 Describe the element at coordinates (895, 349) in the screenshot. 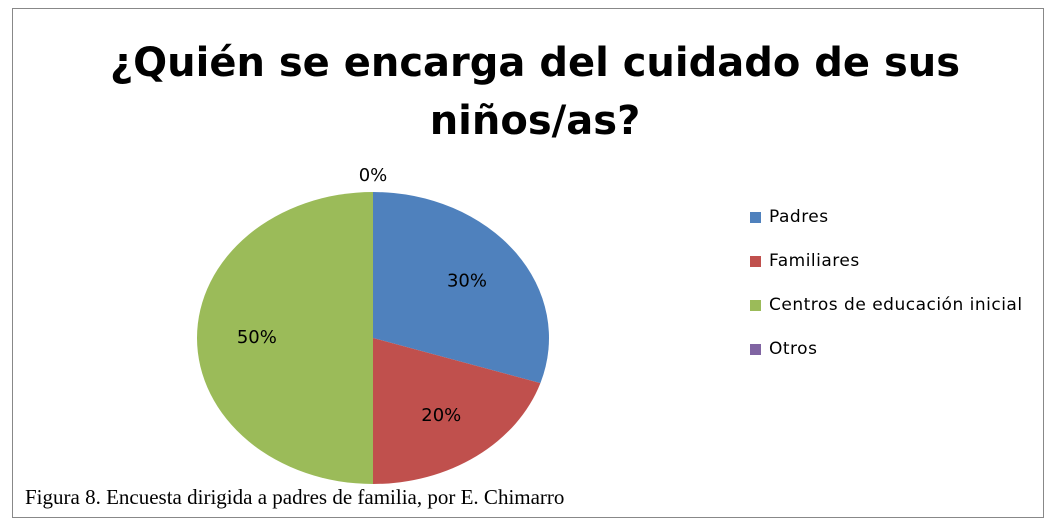

I see `legend-item: Otros` at that location.